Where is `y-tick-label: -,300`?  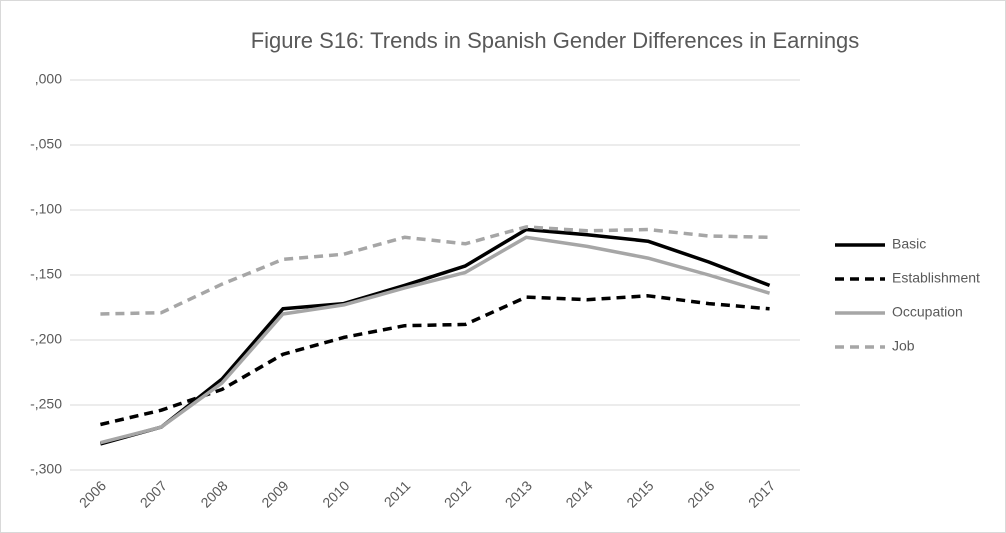 y-tick-label: -,300 is located at coordinates (46, 469).